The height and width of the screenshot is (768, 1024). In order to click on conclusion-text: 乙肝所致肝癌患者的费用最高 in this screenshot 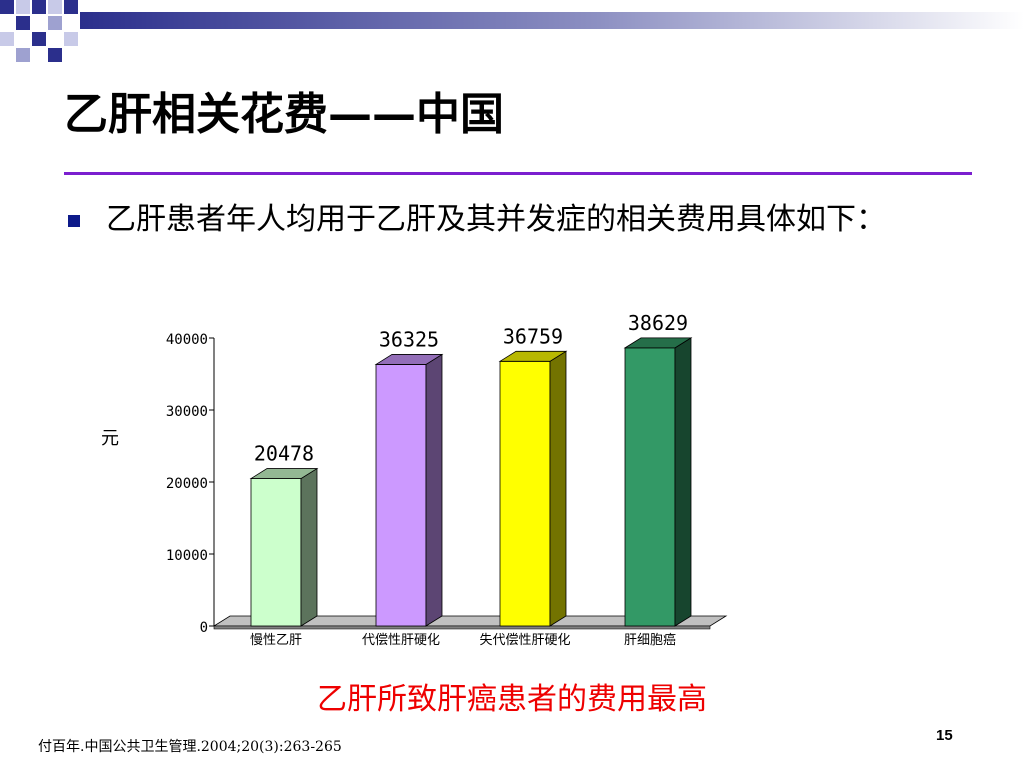, I will do `click(512, 699)`.